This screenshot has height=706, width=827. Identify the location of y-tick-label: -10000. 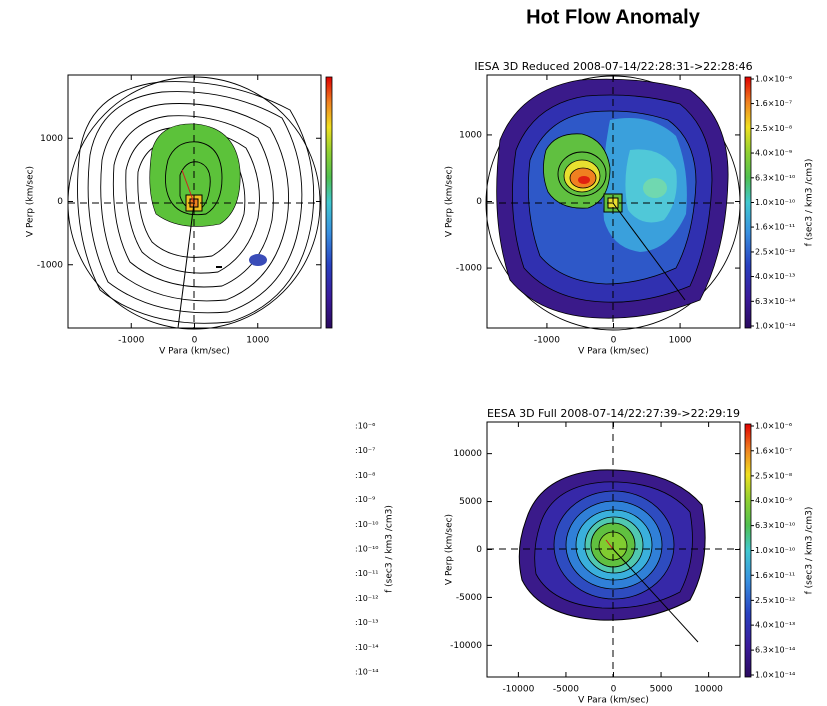
(466, 646).